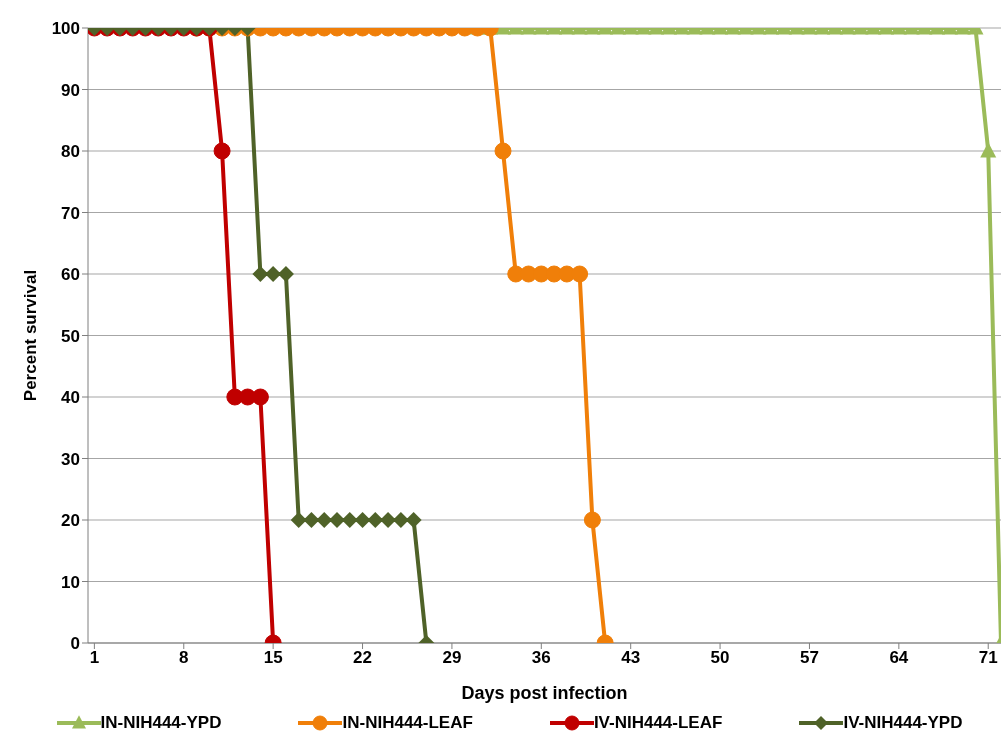  What do you see at coordinates (70, 90) in the screenshot?
I see `y-tick-label: 90` at bounding box center [70, 90].